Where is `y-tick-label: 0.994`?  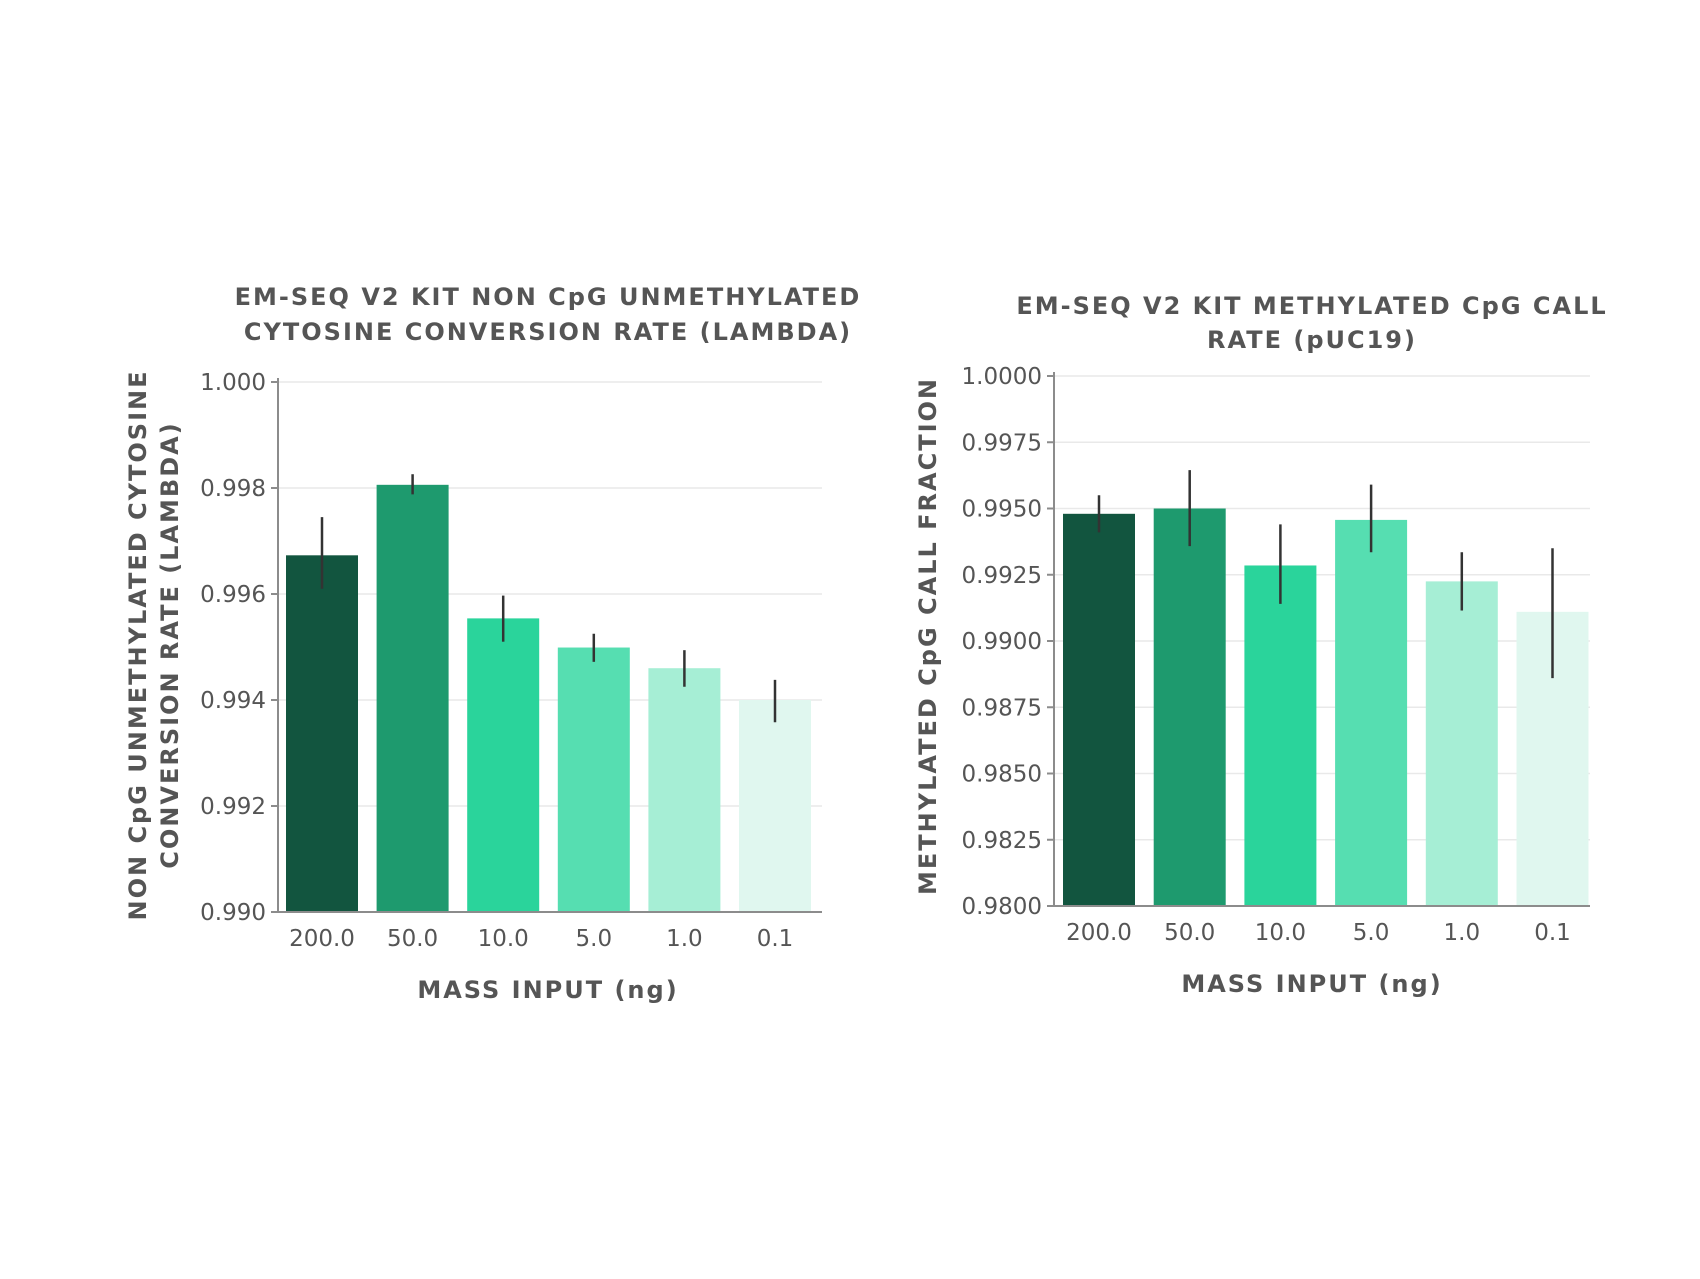
y-tick-label: 0.994 is located at coordinates (233, 701).